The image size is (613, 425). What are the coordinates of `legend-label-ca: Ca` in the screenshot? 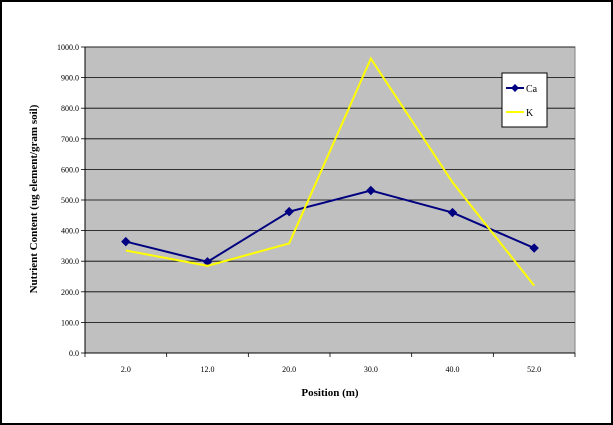 It's located at (532, 89).